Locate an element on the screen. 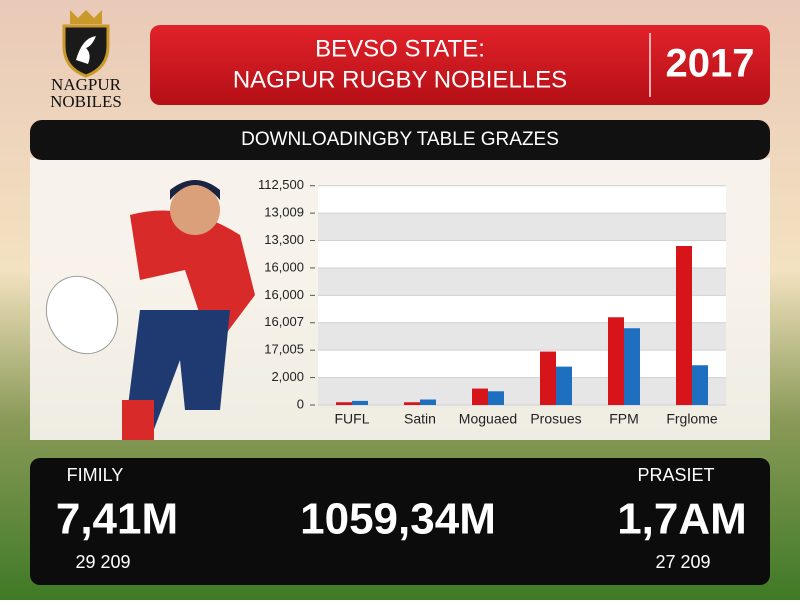  logo is located at coordinates (86, 44).